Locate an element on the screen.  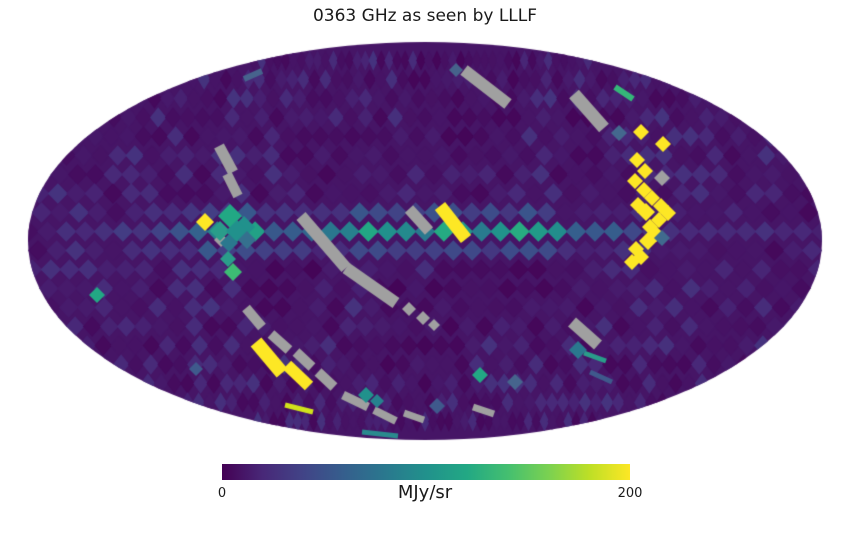
colorbar-unit-label: MJy/sr is located at coordinates (425, 492).